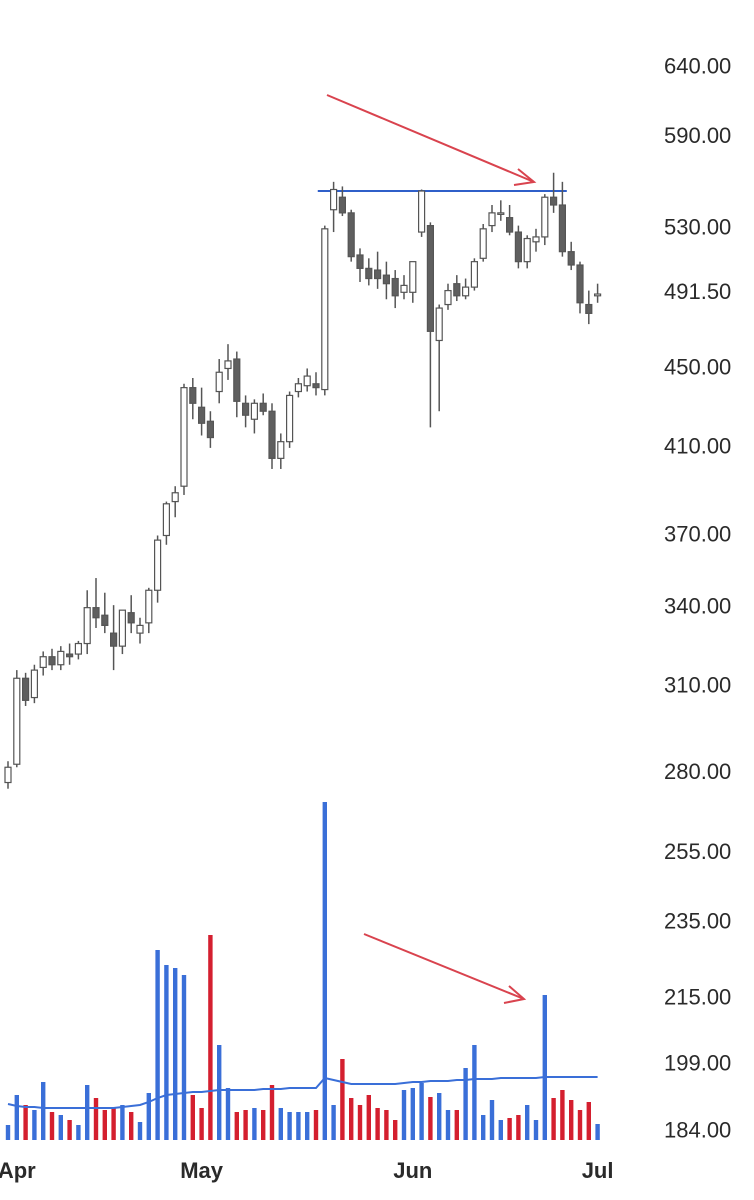 This screenshot has height=1200, width=754. What do you see at coordinates (302, 1092) in the screenshot?
I see `volume-ma-line` at bounding box center [302, 1092].